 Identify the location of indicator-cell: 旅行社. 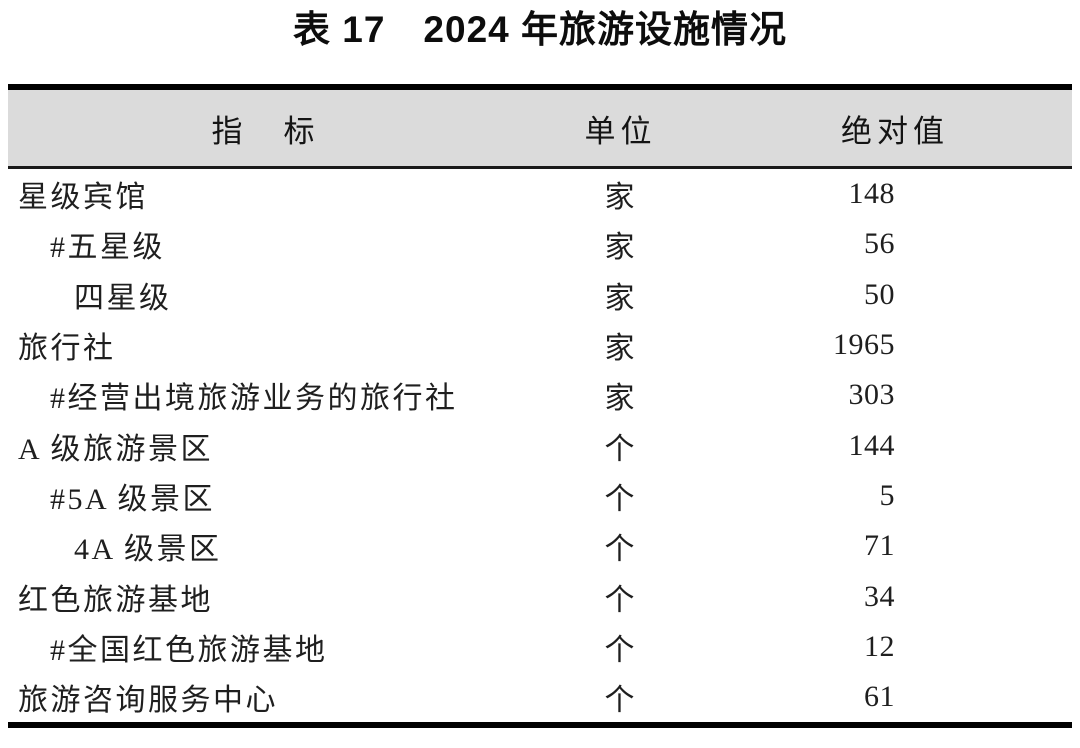
(67, 349).